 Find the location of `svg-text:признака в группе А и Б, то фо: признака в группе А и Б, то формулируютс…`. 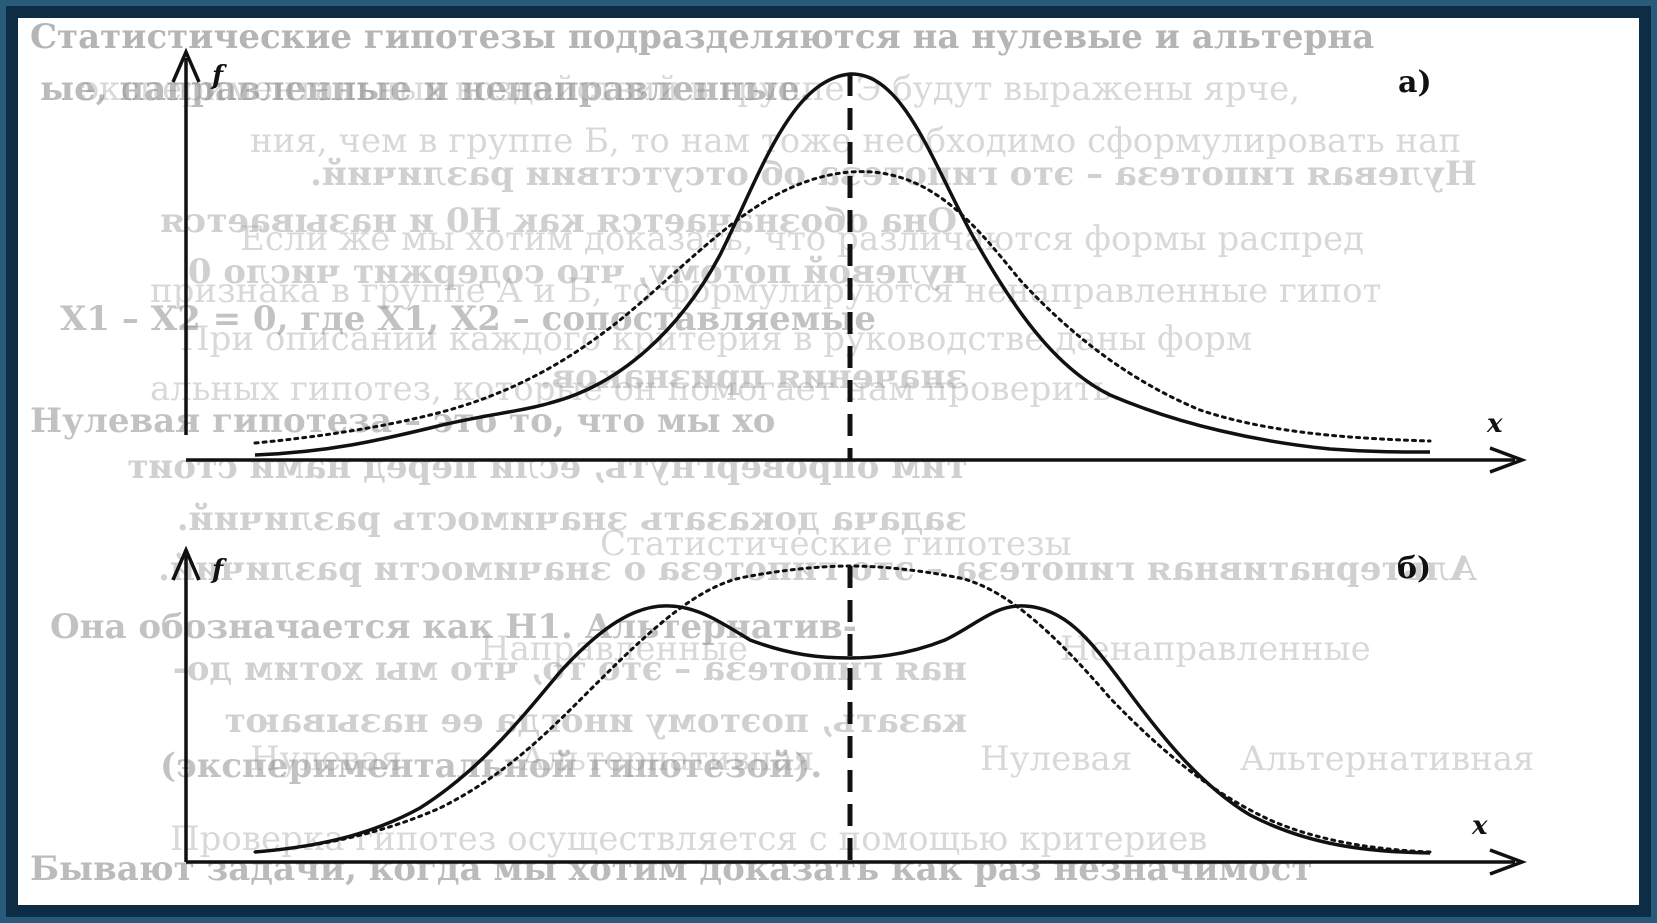

svg-text:признака в группе А и Б, то фо: признака в группе А и Б, то формулируютс… is located at coordinates (765, 291).